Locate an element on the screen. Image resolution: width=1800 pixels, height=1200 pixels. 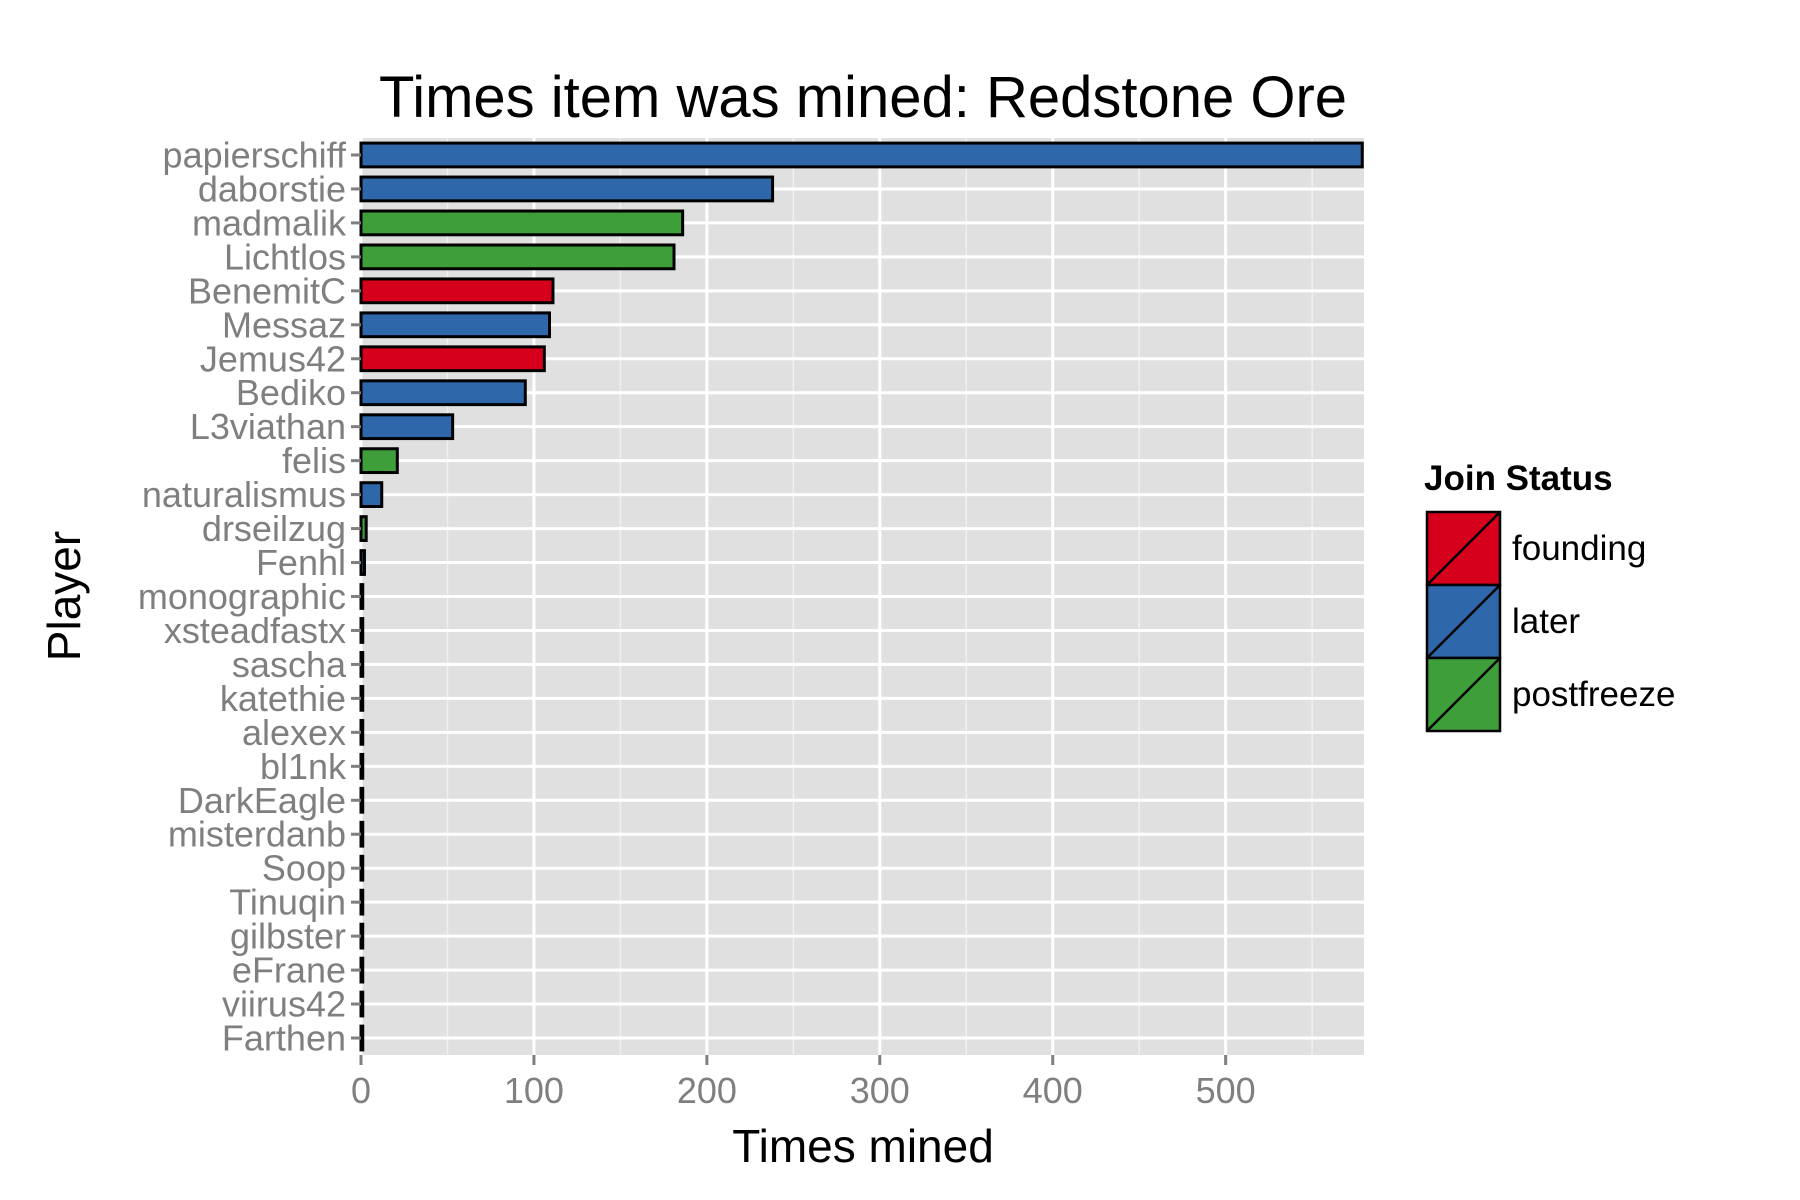
x-tick-label: 200 is located at coordinates (707, 1090).